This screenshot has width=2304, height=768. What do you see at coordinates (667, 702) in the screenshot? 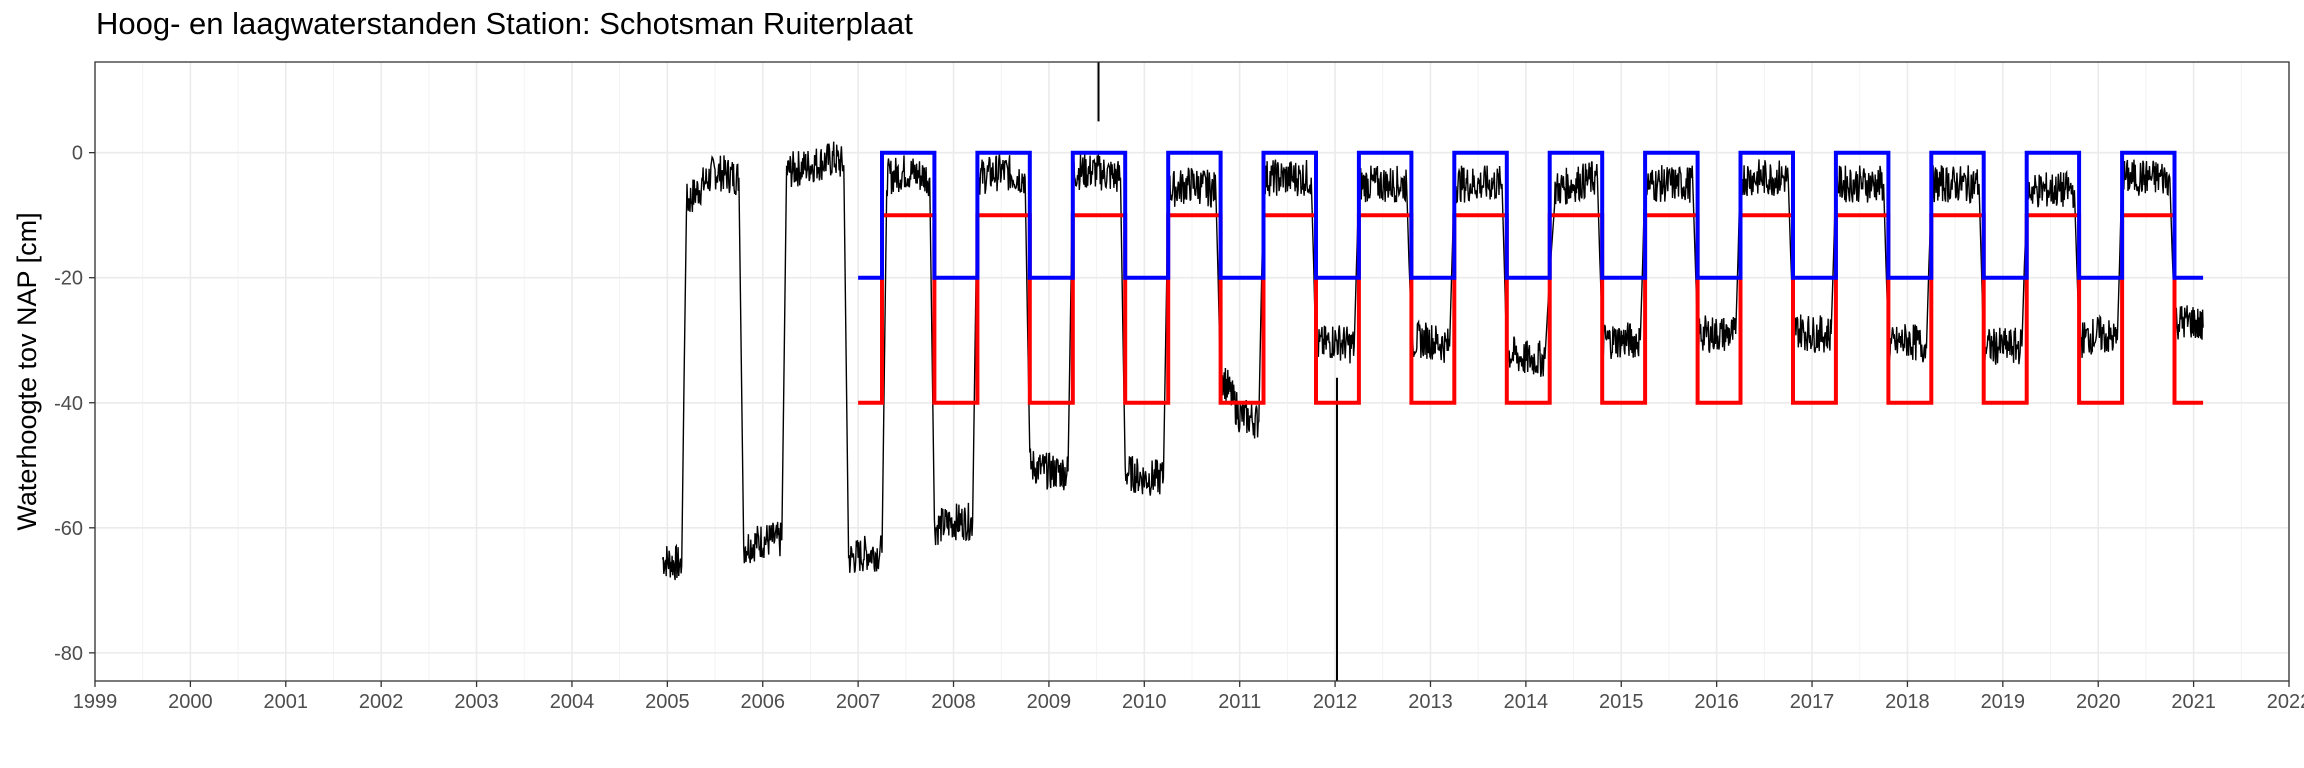
I see `x-tick-label: 2005` at bounding box center [667, 702].